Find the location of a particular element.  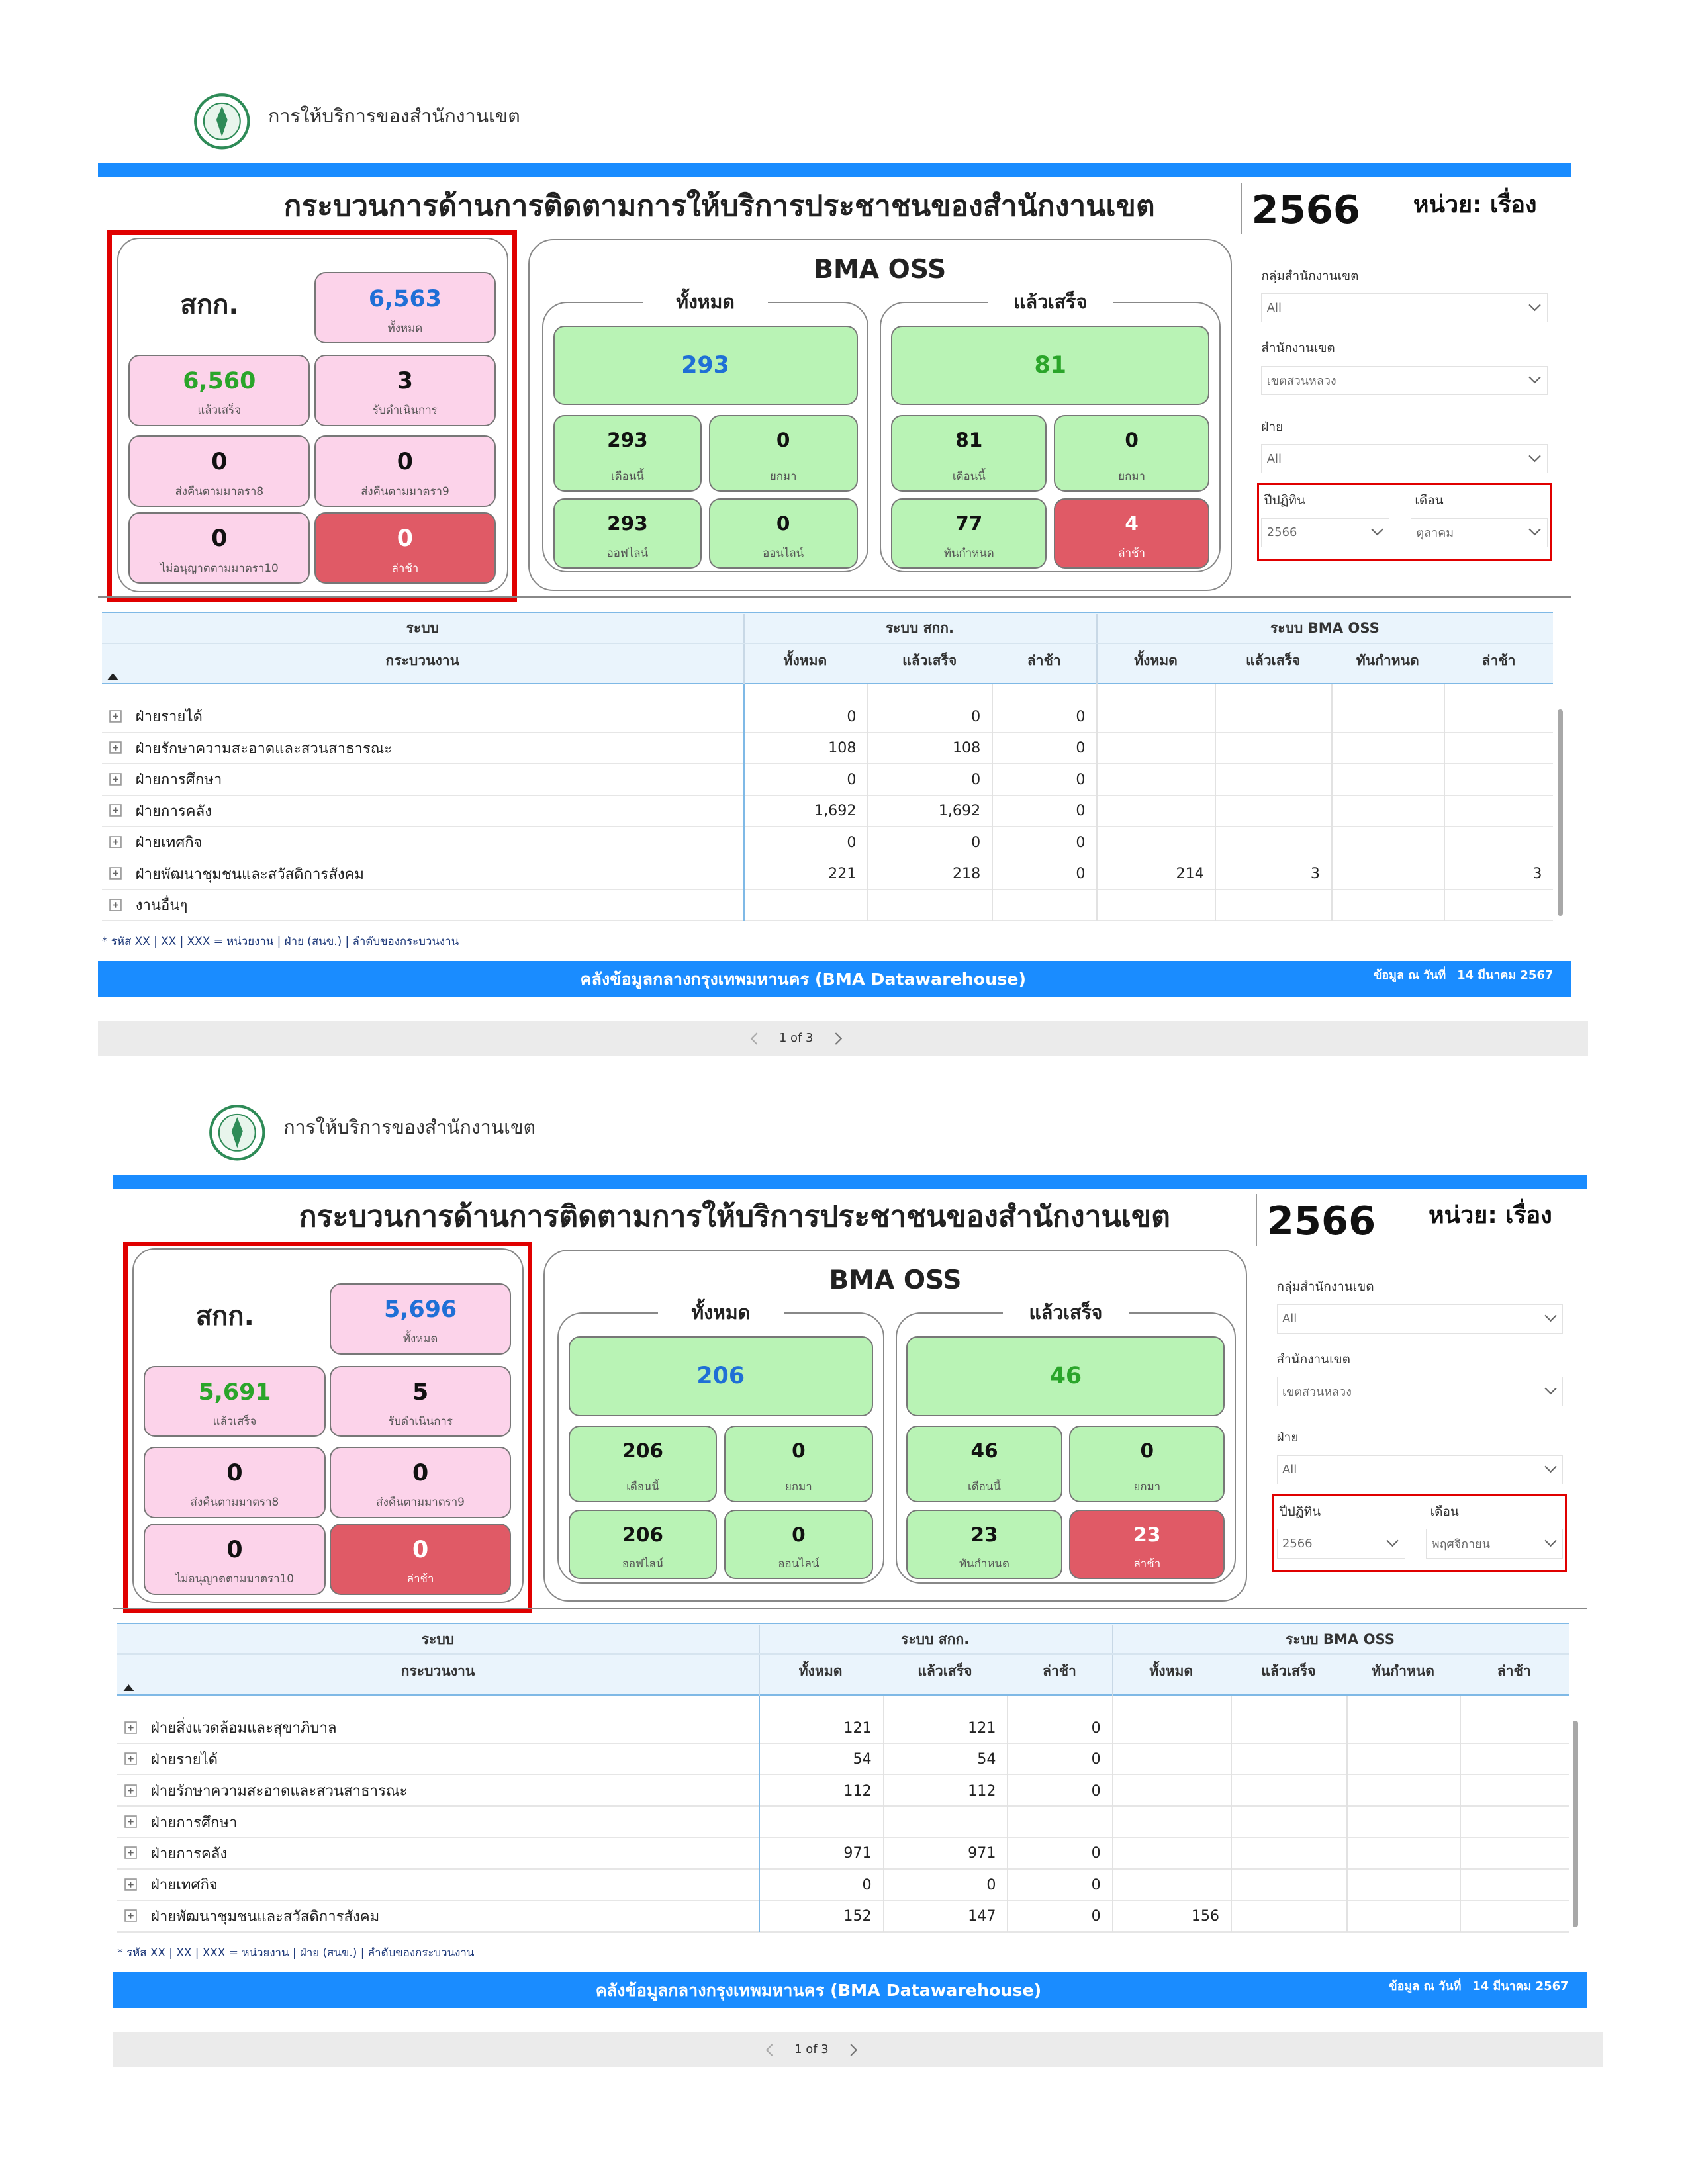

oss-group-title: ทั้งหมด is located at coordinates (720, 1313).